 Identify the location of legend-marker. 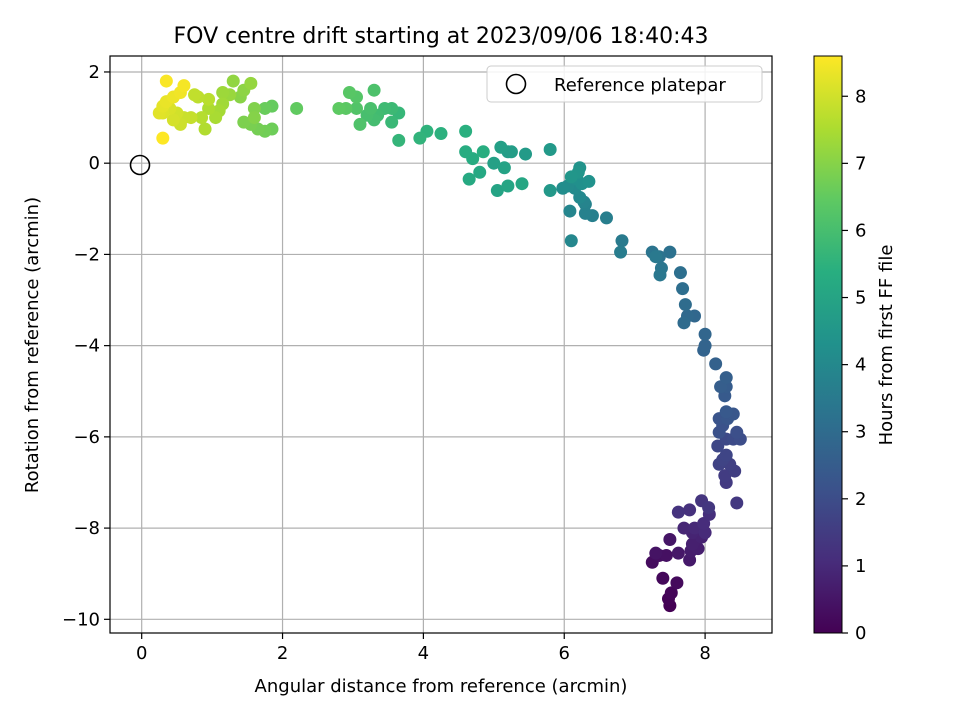
(516, 84).